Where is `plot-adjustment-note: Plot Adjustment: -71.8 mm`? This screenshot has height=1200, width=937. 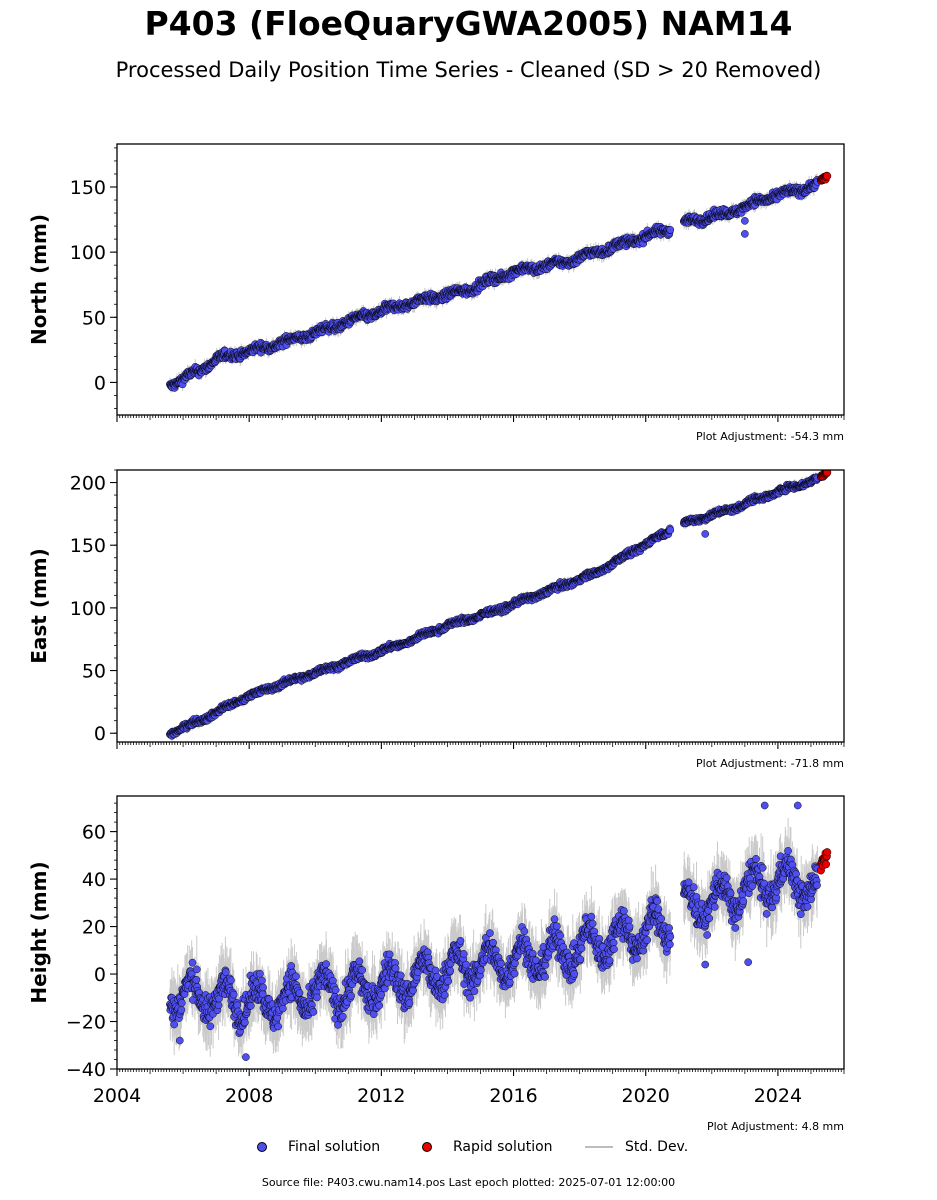 plot-adjustment-note: Plot Adjustment: -71.8 mm is located at coordinates (770, 763).